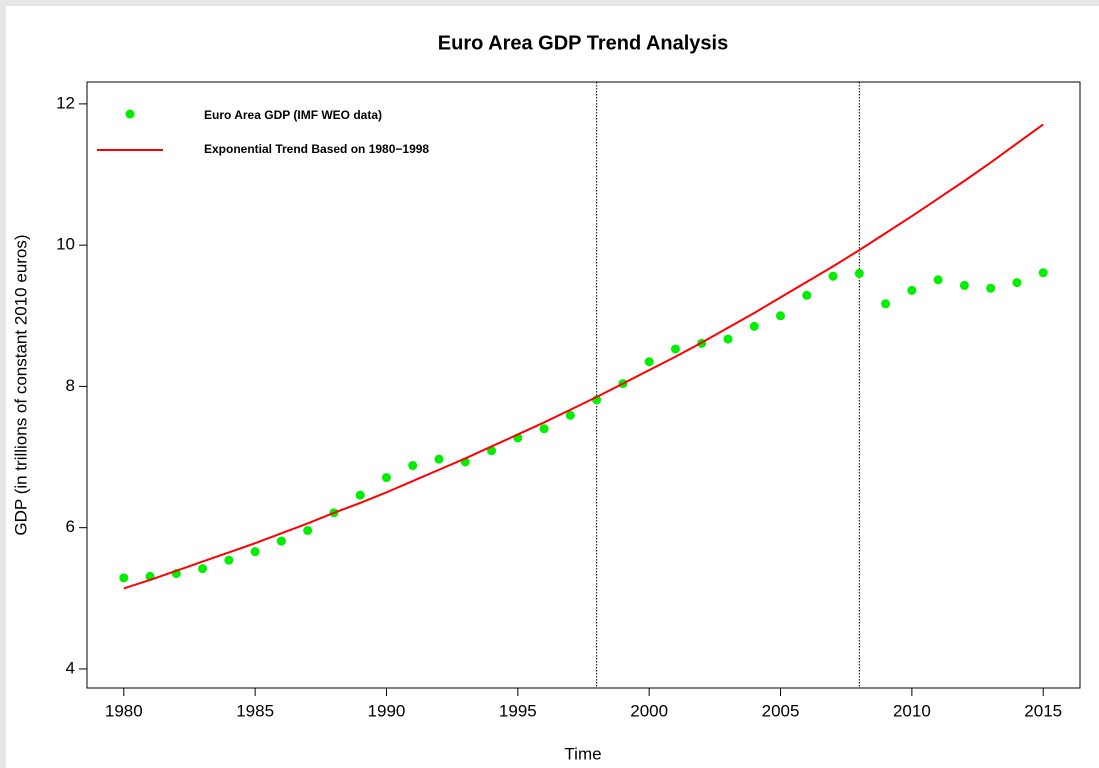  I want to click on y-tick-label: 6, so click(70, 526).